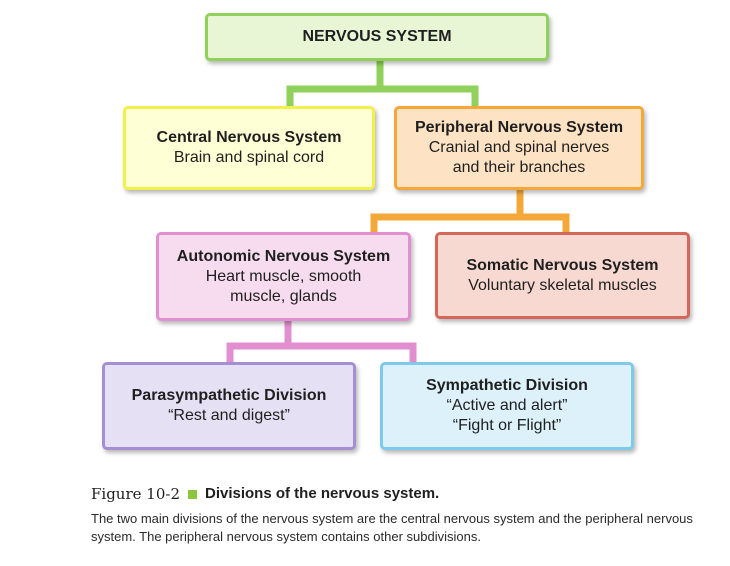  Describe the element at coordinates (259, 341) in the screenshot. I see `connector-ans-to-para` at that location.